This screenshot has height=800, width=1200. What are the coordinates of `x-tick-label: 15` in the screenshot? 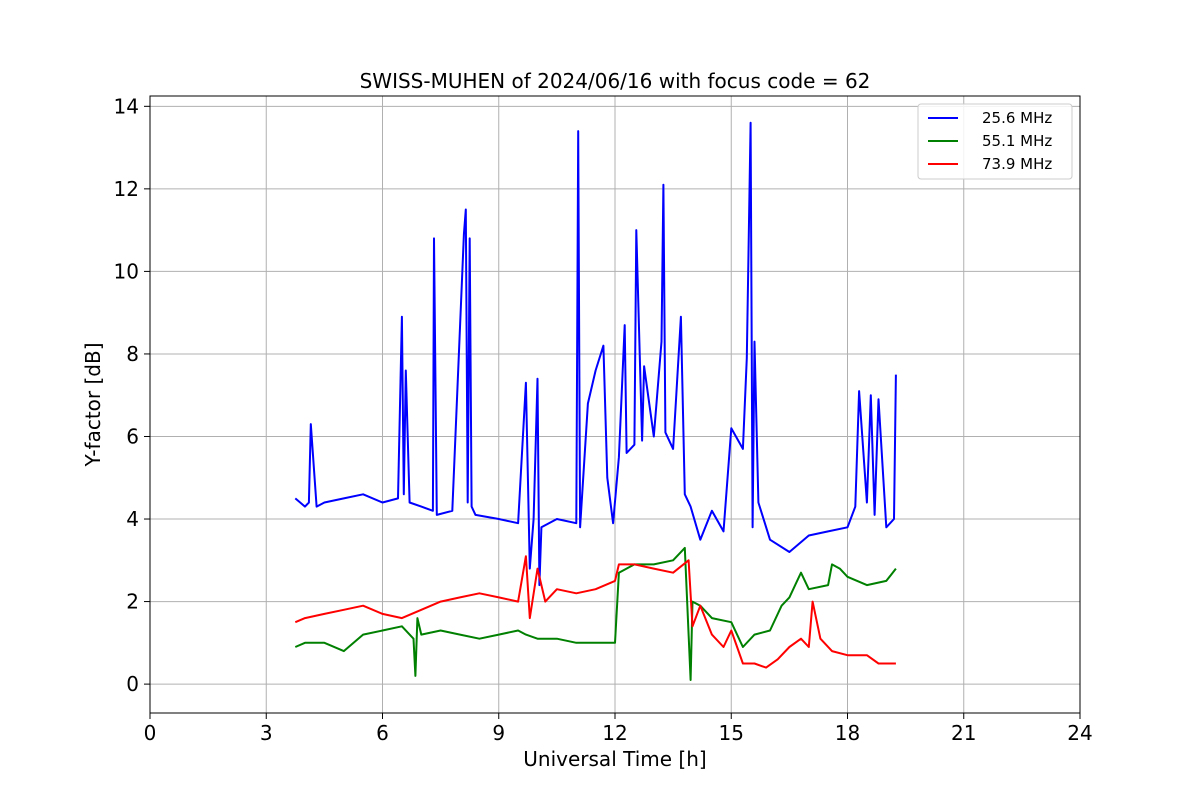 It's located at (731, 733).